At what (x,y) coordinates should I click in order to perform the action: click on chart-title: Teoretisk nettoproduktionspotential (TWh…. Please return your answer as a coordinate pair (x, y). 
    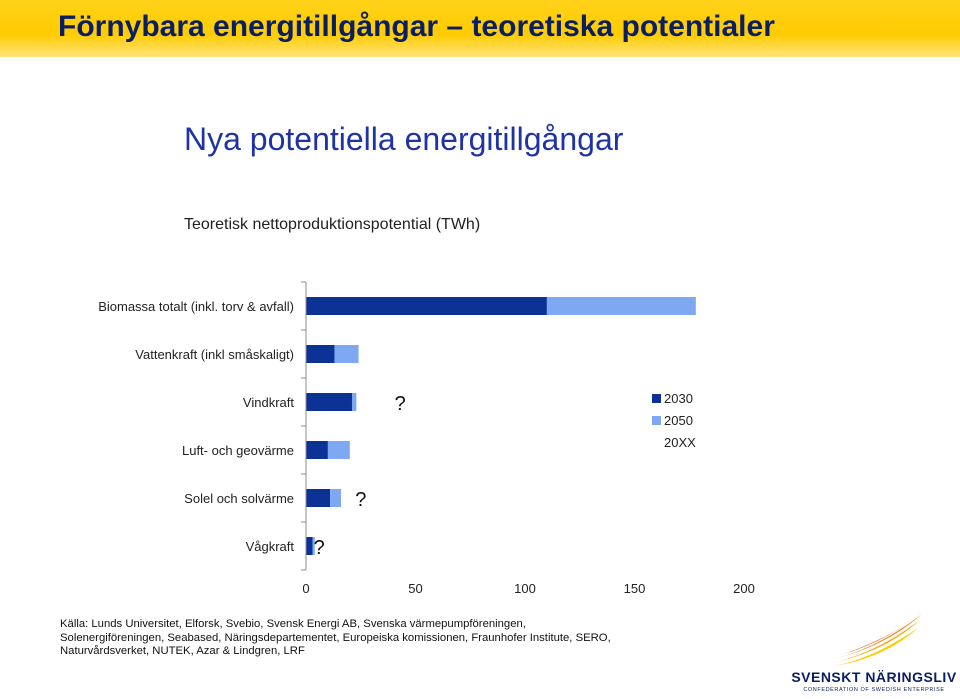
    Looking at the image, I should click on (332, 224).